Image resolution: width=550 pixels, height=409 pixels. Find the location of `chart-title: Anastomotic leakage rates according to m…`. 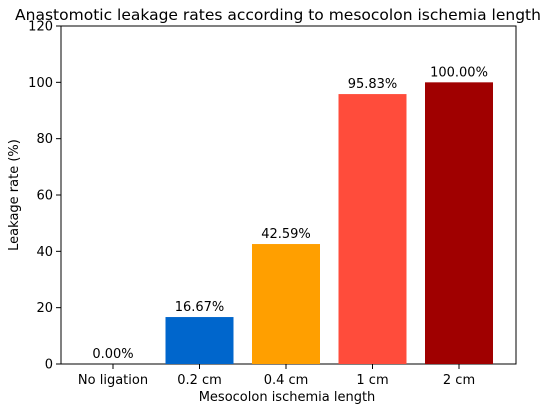

chart-title: Anastomotic leakage rates according to m… is located at coordinates (278, 15).